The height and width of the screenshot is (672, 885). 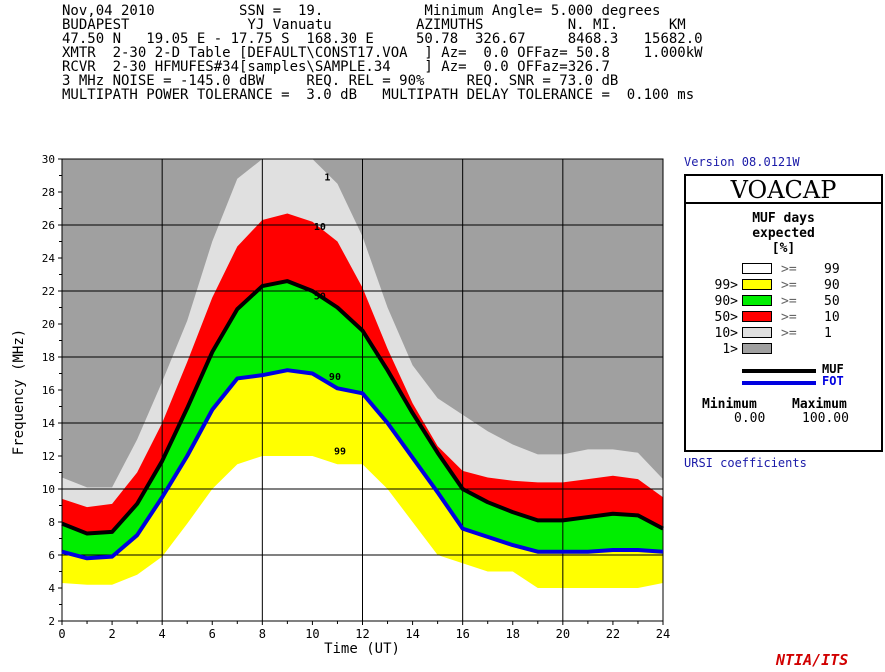 What do you see at coordinates (726, 333) in the screenshot?
I see `legend-row-lower: 10>` at bounding box center [726, 333].